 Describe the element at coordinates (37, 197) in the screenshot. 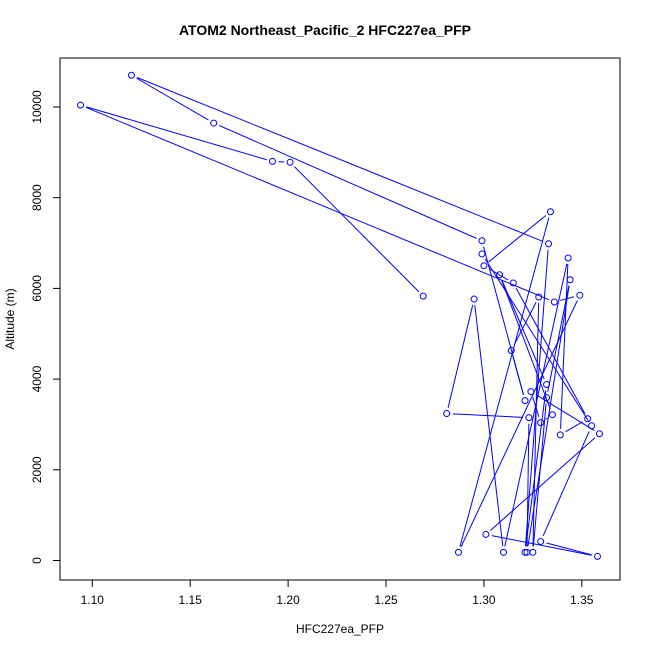

I see `y-tick-label: 8000` at that location.